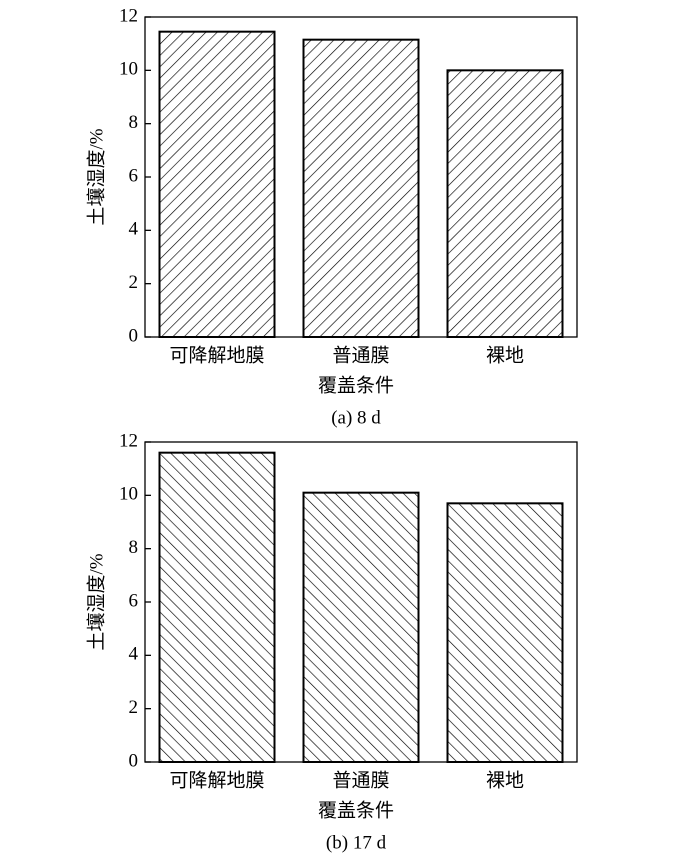  Describe the element at coordinates (356, 417) in the screenshot. I see `caption: (a) 8 d` at that location.